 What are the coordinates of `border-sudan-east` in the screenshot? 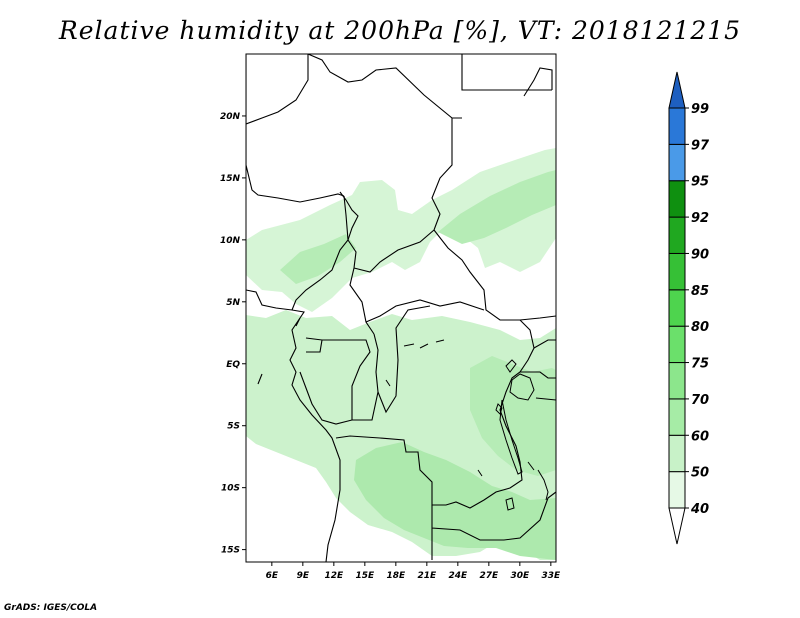 It's located at (538, 82).